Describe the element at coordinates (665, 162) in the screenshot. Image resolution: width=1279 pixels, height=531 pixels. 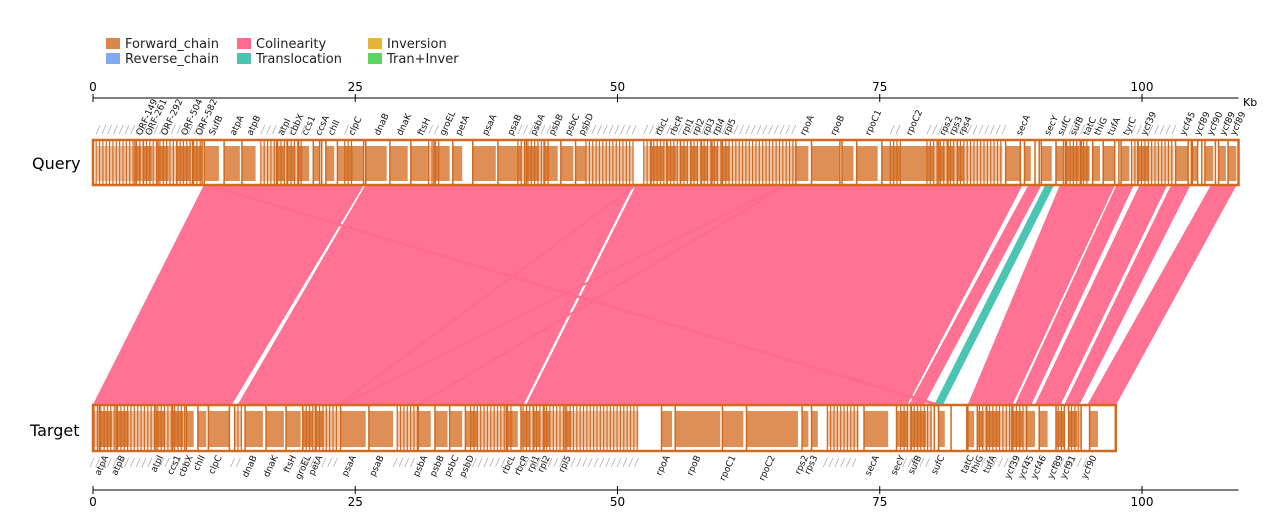
I see `query-frame` at that location.